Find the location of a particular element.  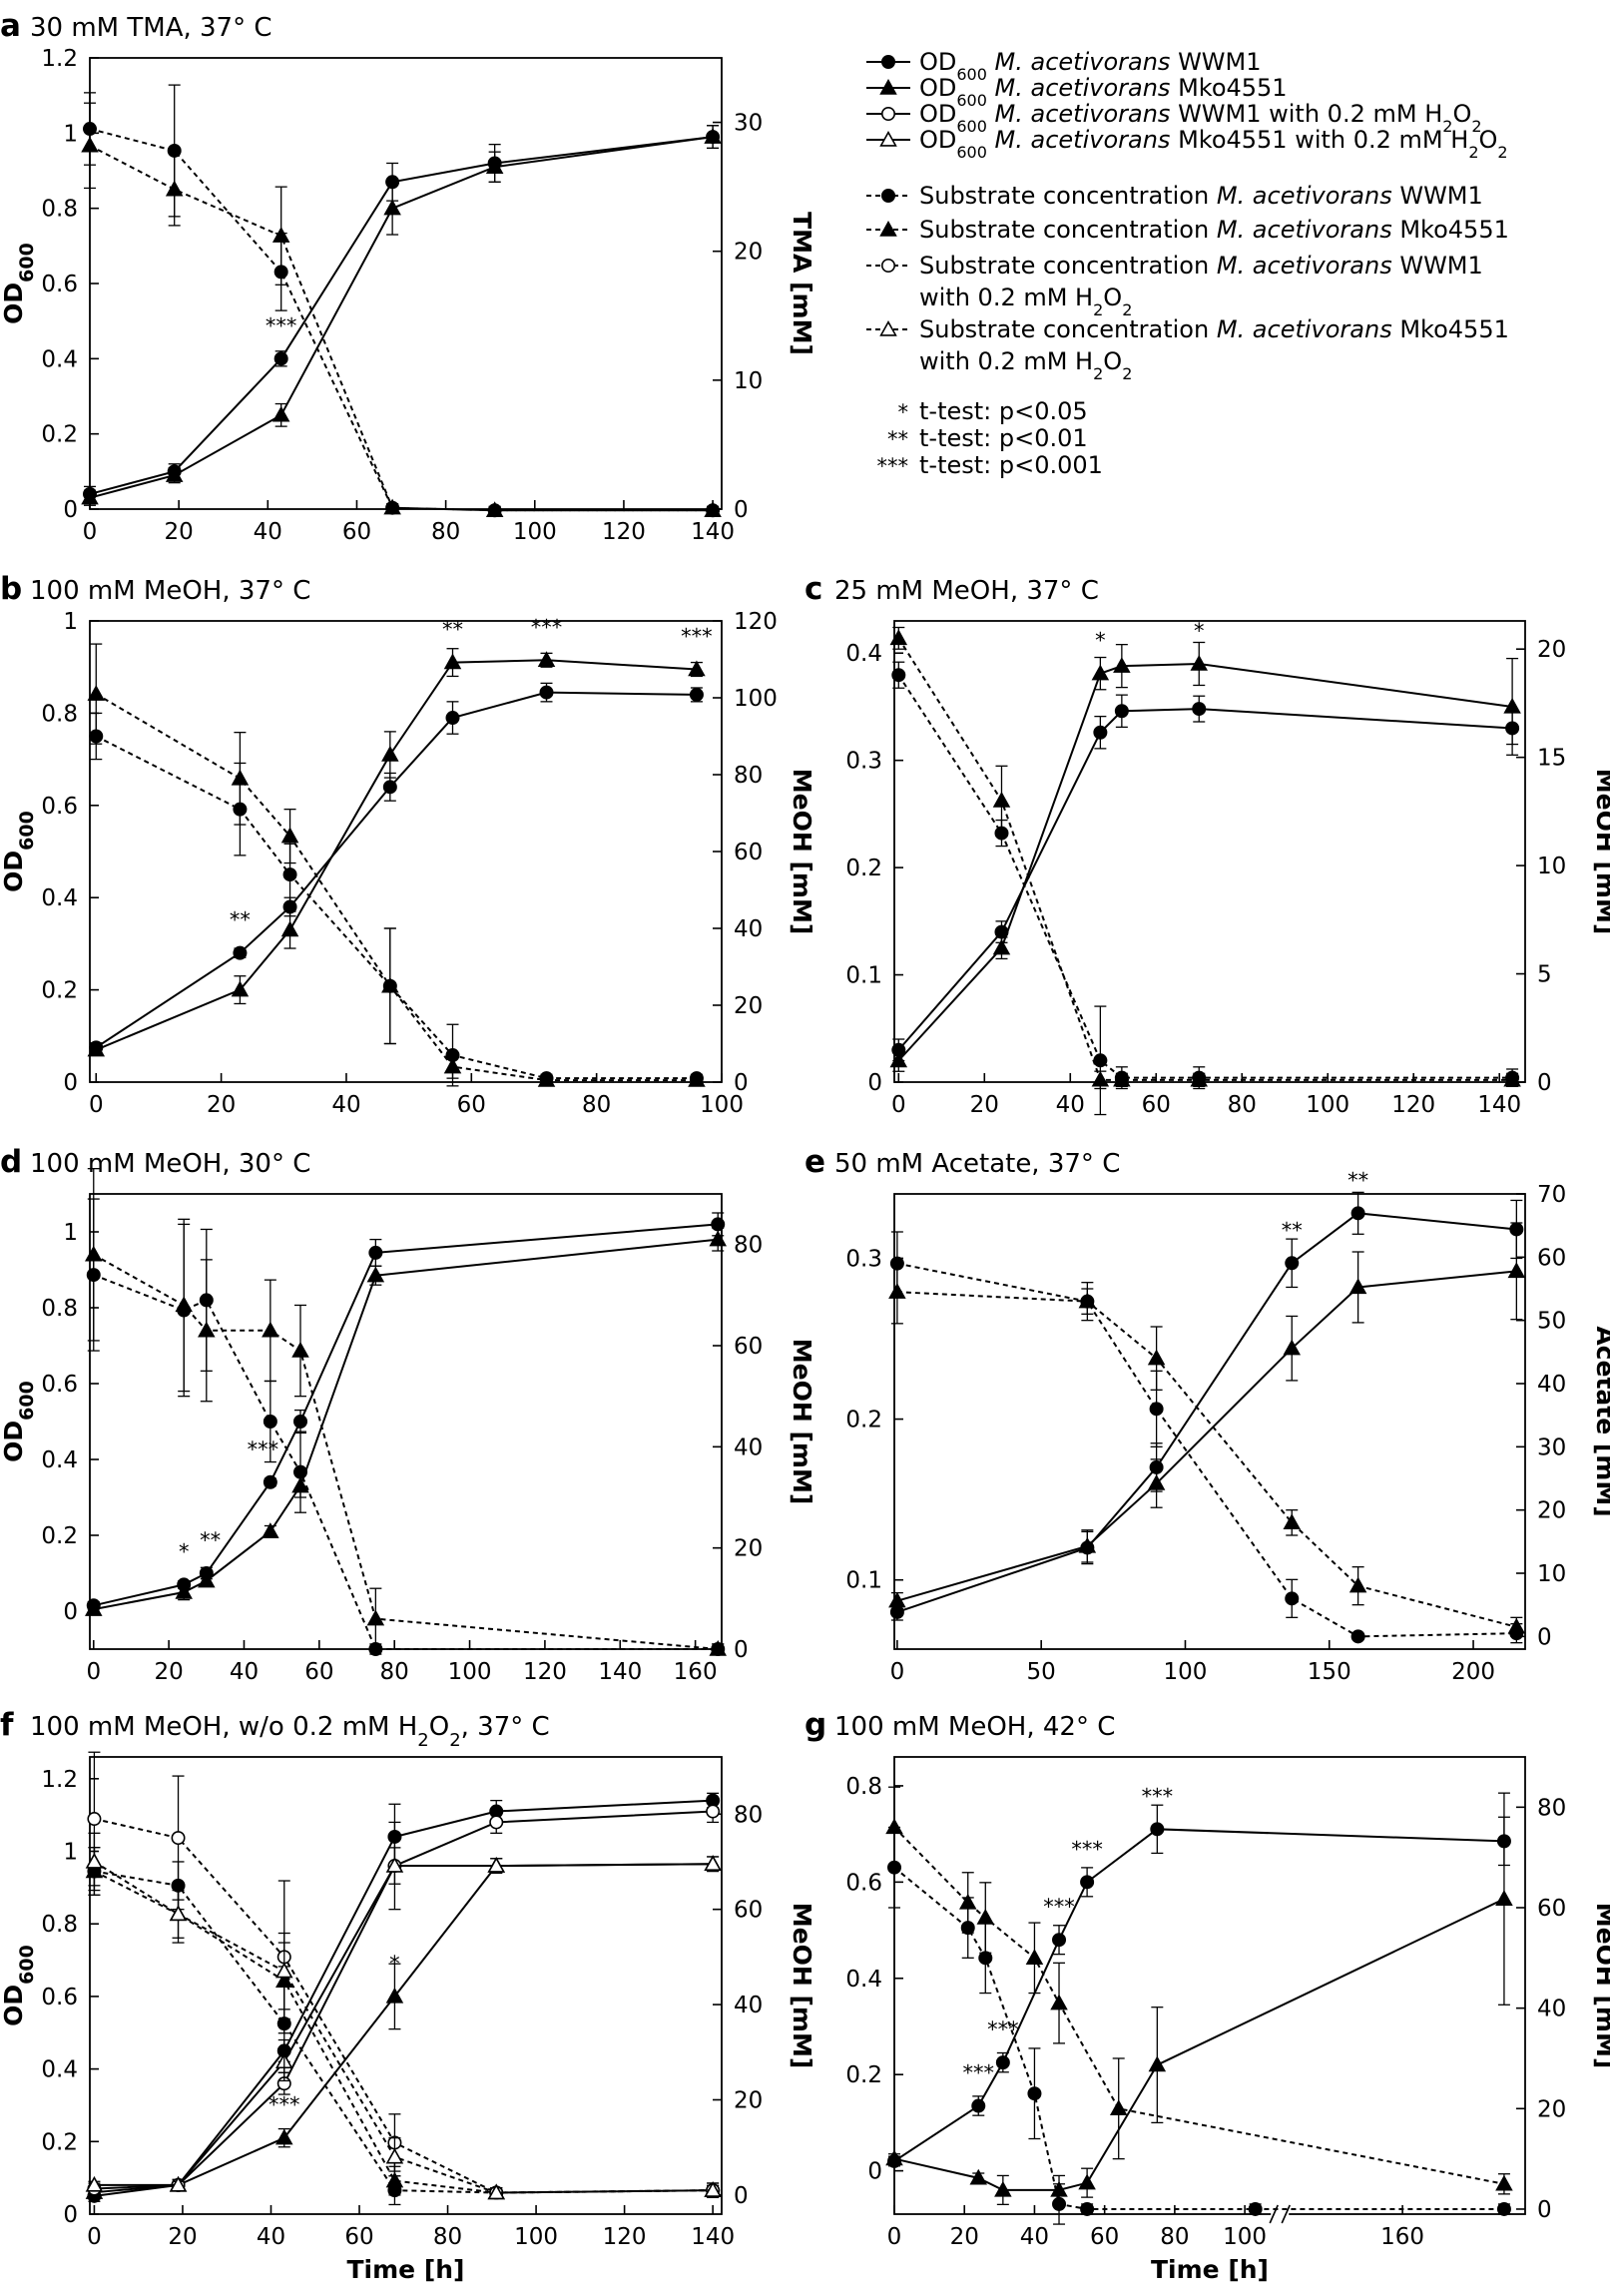

x-axis-label: Time [h] is located at coordinates (1210, 2269).